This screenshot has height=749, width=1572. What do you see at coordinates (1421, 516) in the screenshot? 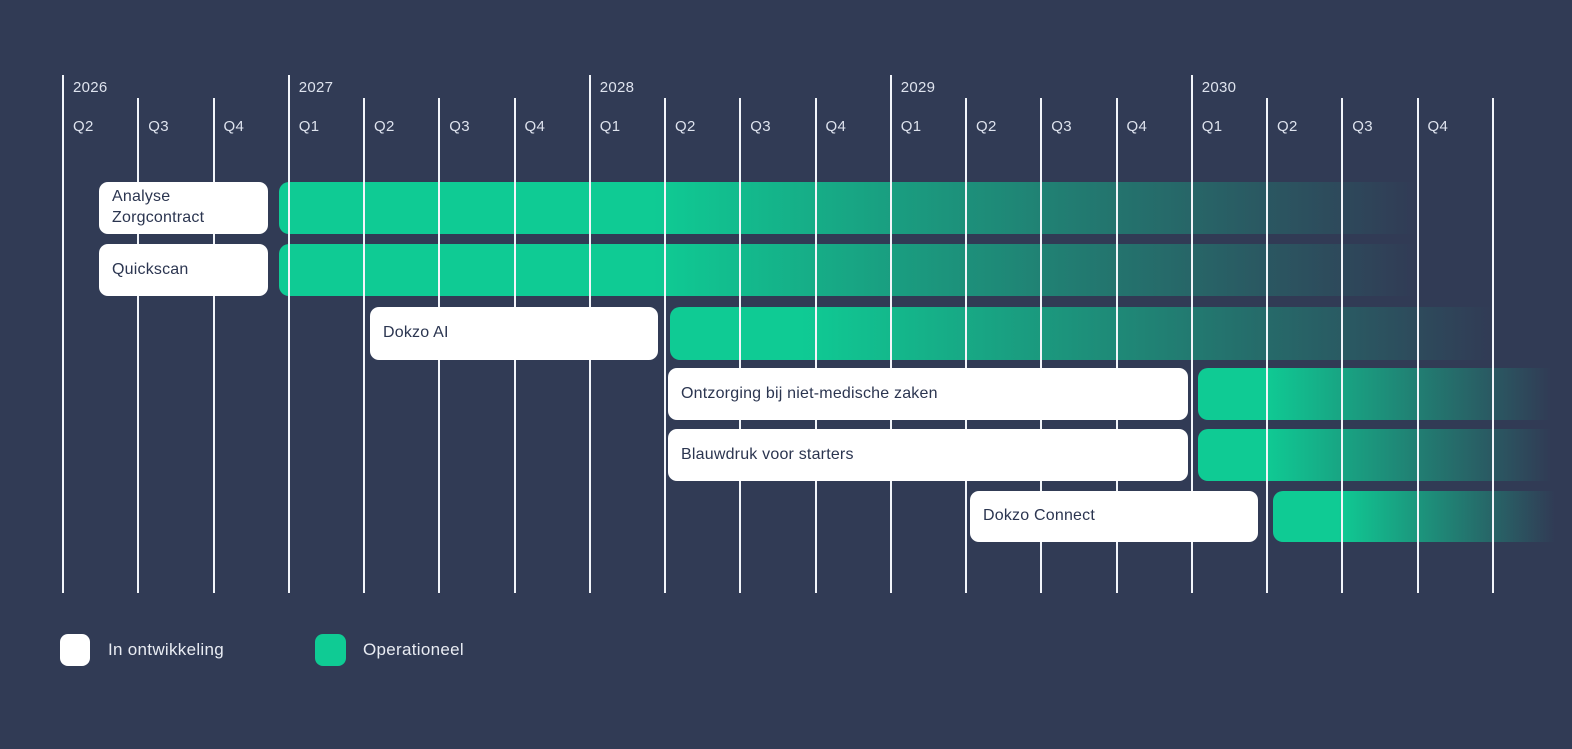
I see `task-bar-dokzo-connect` at bounding box center [1421, 516].